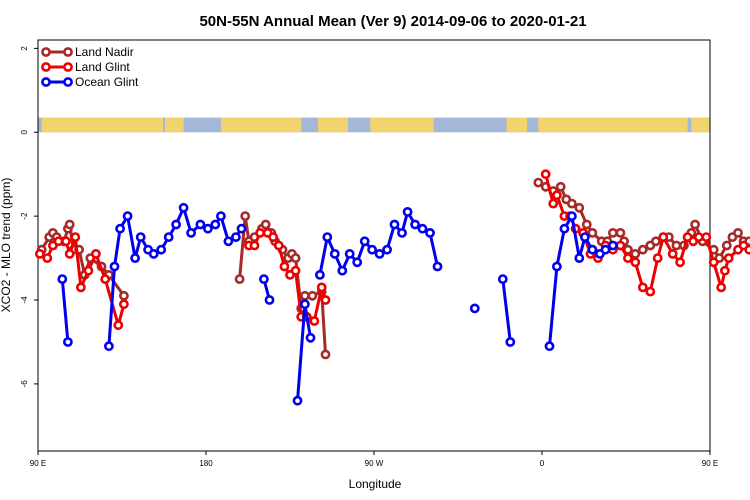  Describe the element at coordinates (6, 245) in the screenshot. I see `y-axis-label: XCO2 - MLO trend (ppm)` at that location.